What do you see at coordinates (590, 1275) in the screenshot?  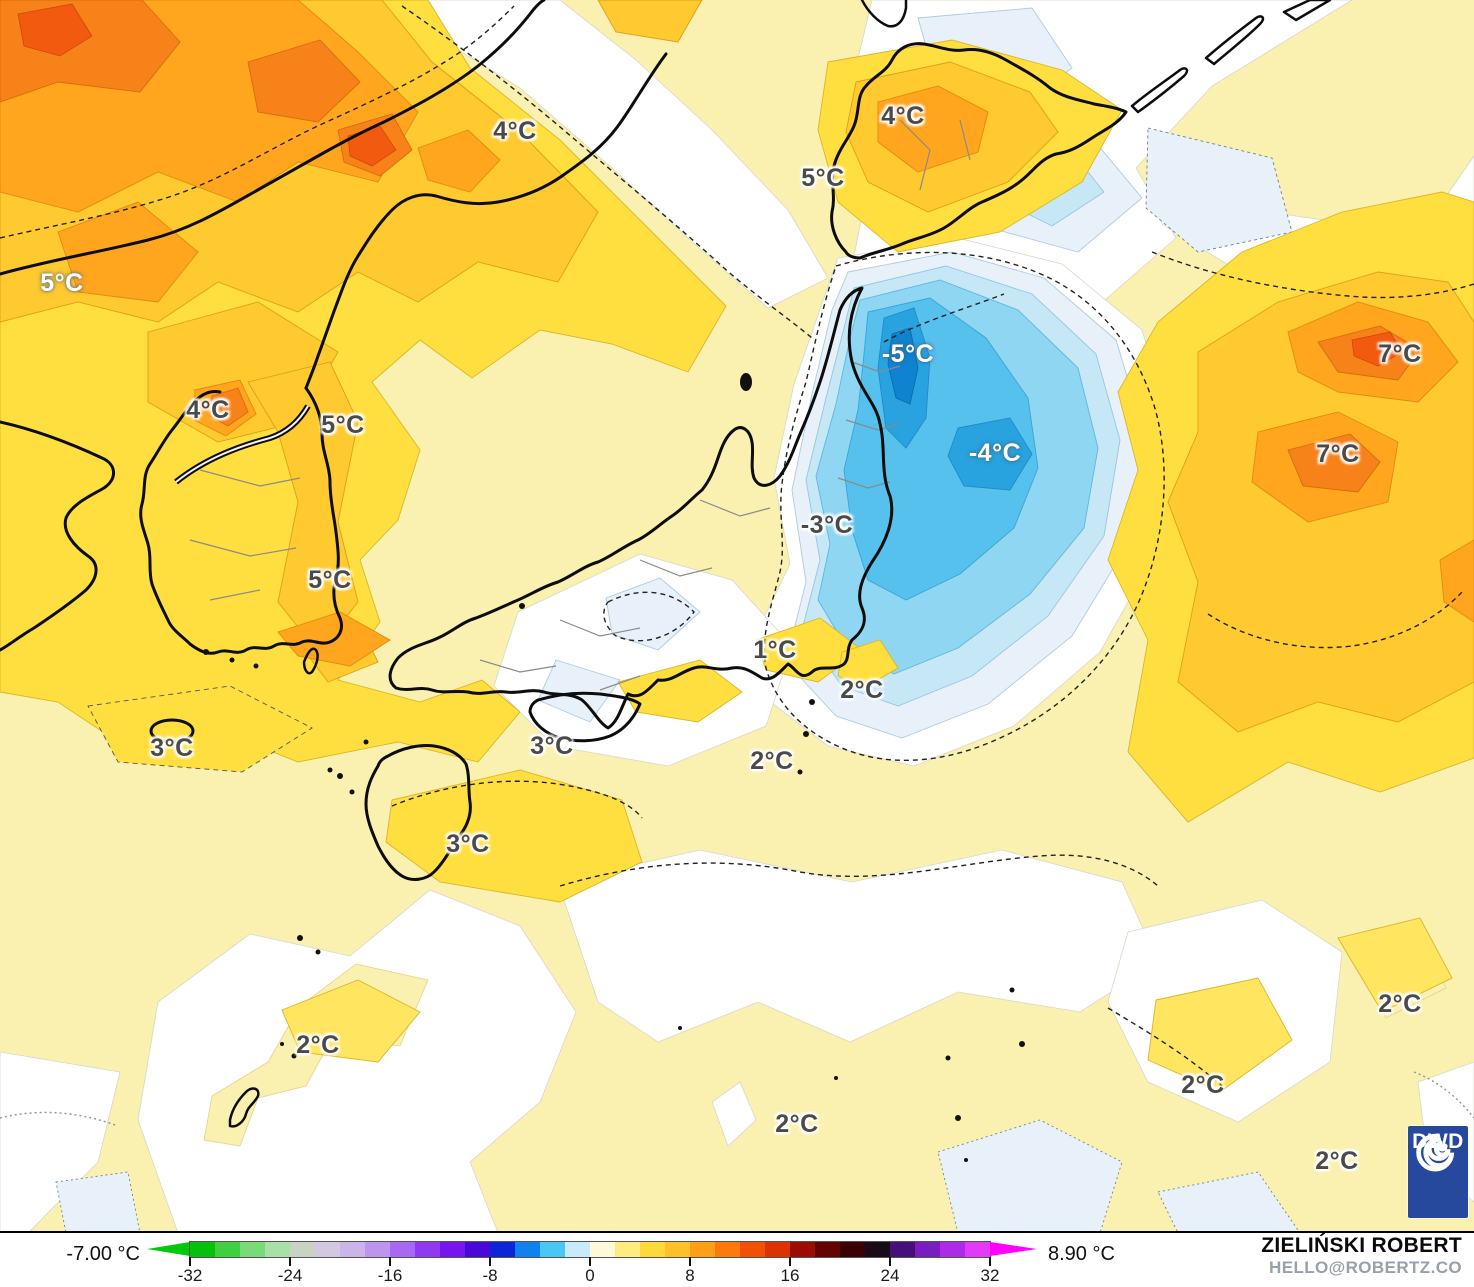 I see `colorbar-tick-label: 0` at bounding box center [590, 1275].